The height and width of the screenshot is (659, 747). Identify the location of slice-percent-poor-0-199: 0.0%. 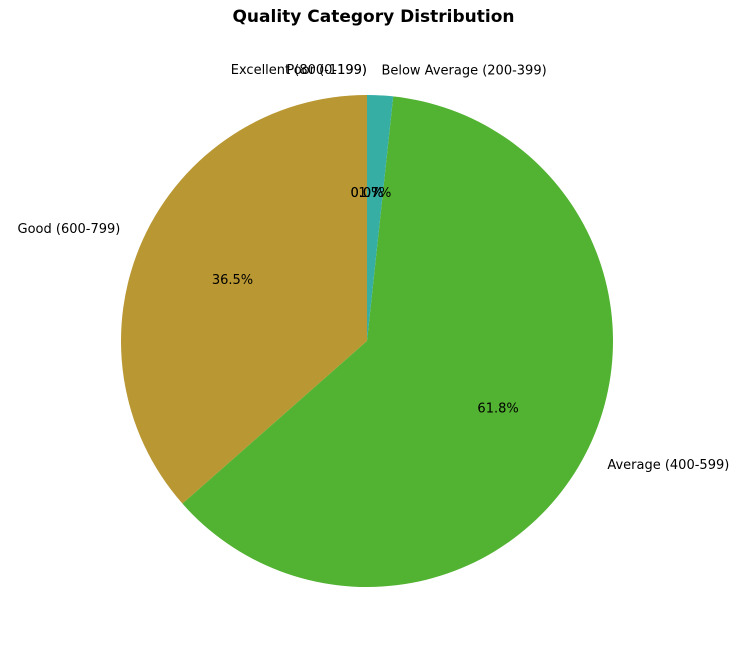
(366, 193).